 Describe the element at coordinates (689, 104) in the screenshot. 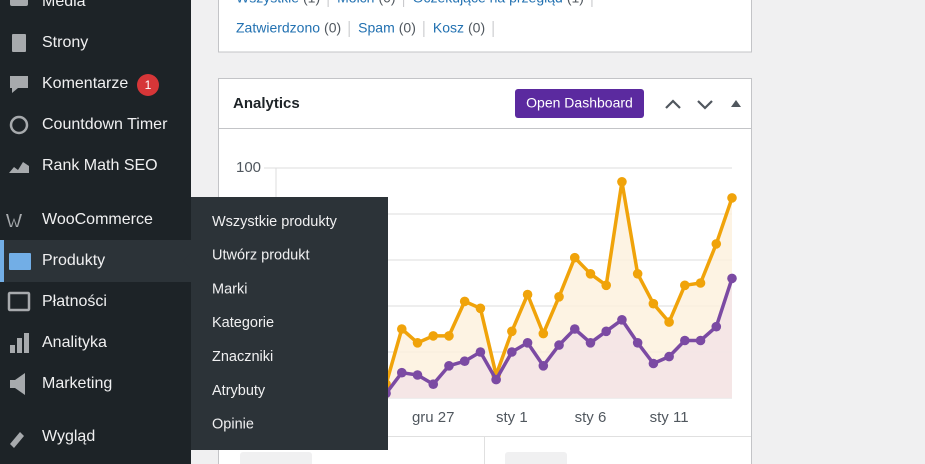

I see `move-arrows` at that location.